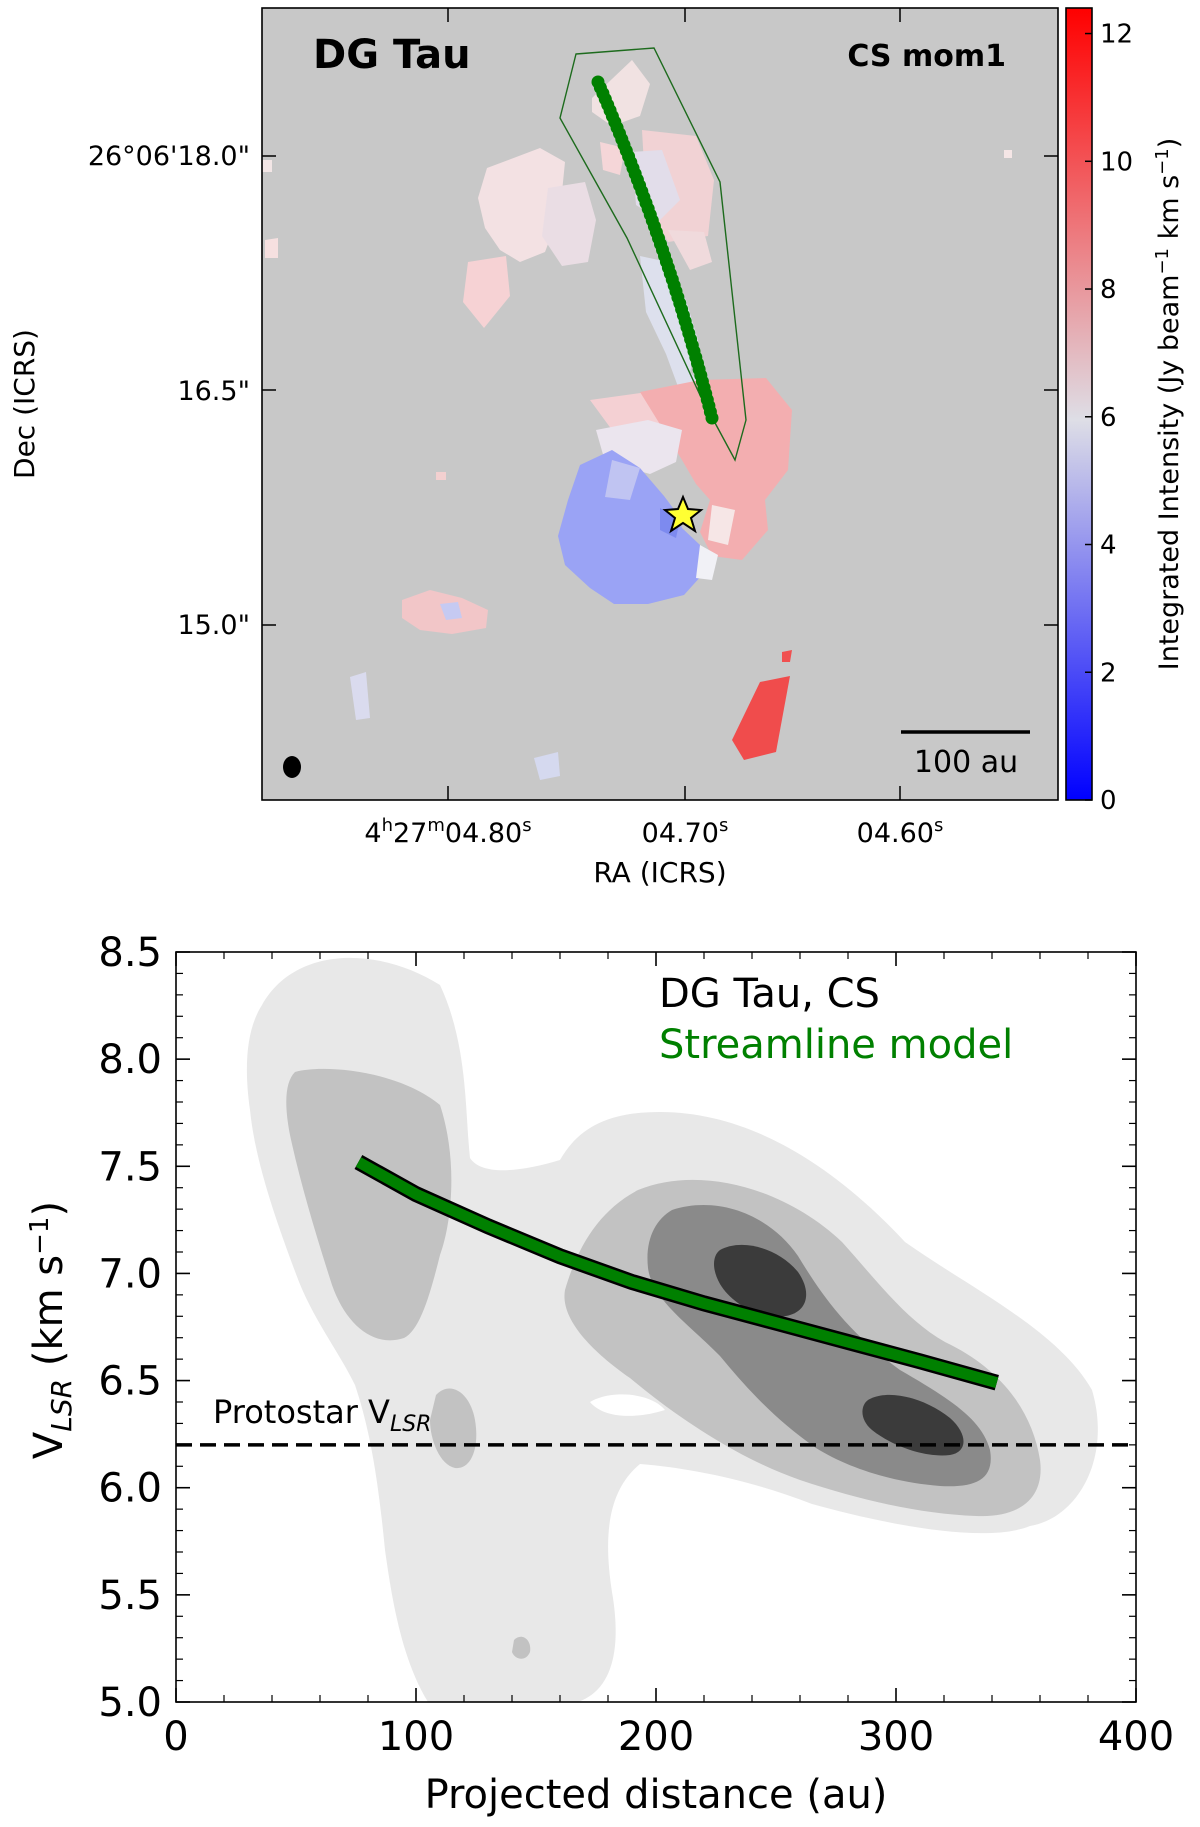 The image size is (1200, 1827). Describe the element at coordinates (416, 1737) in the screenshot. I see `pv-x-tick-label: 100` at that location.